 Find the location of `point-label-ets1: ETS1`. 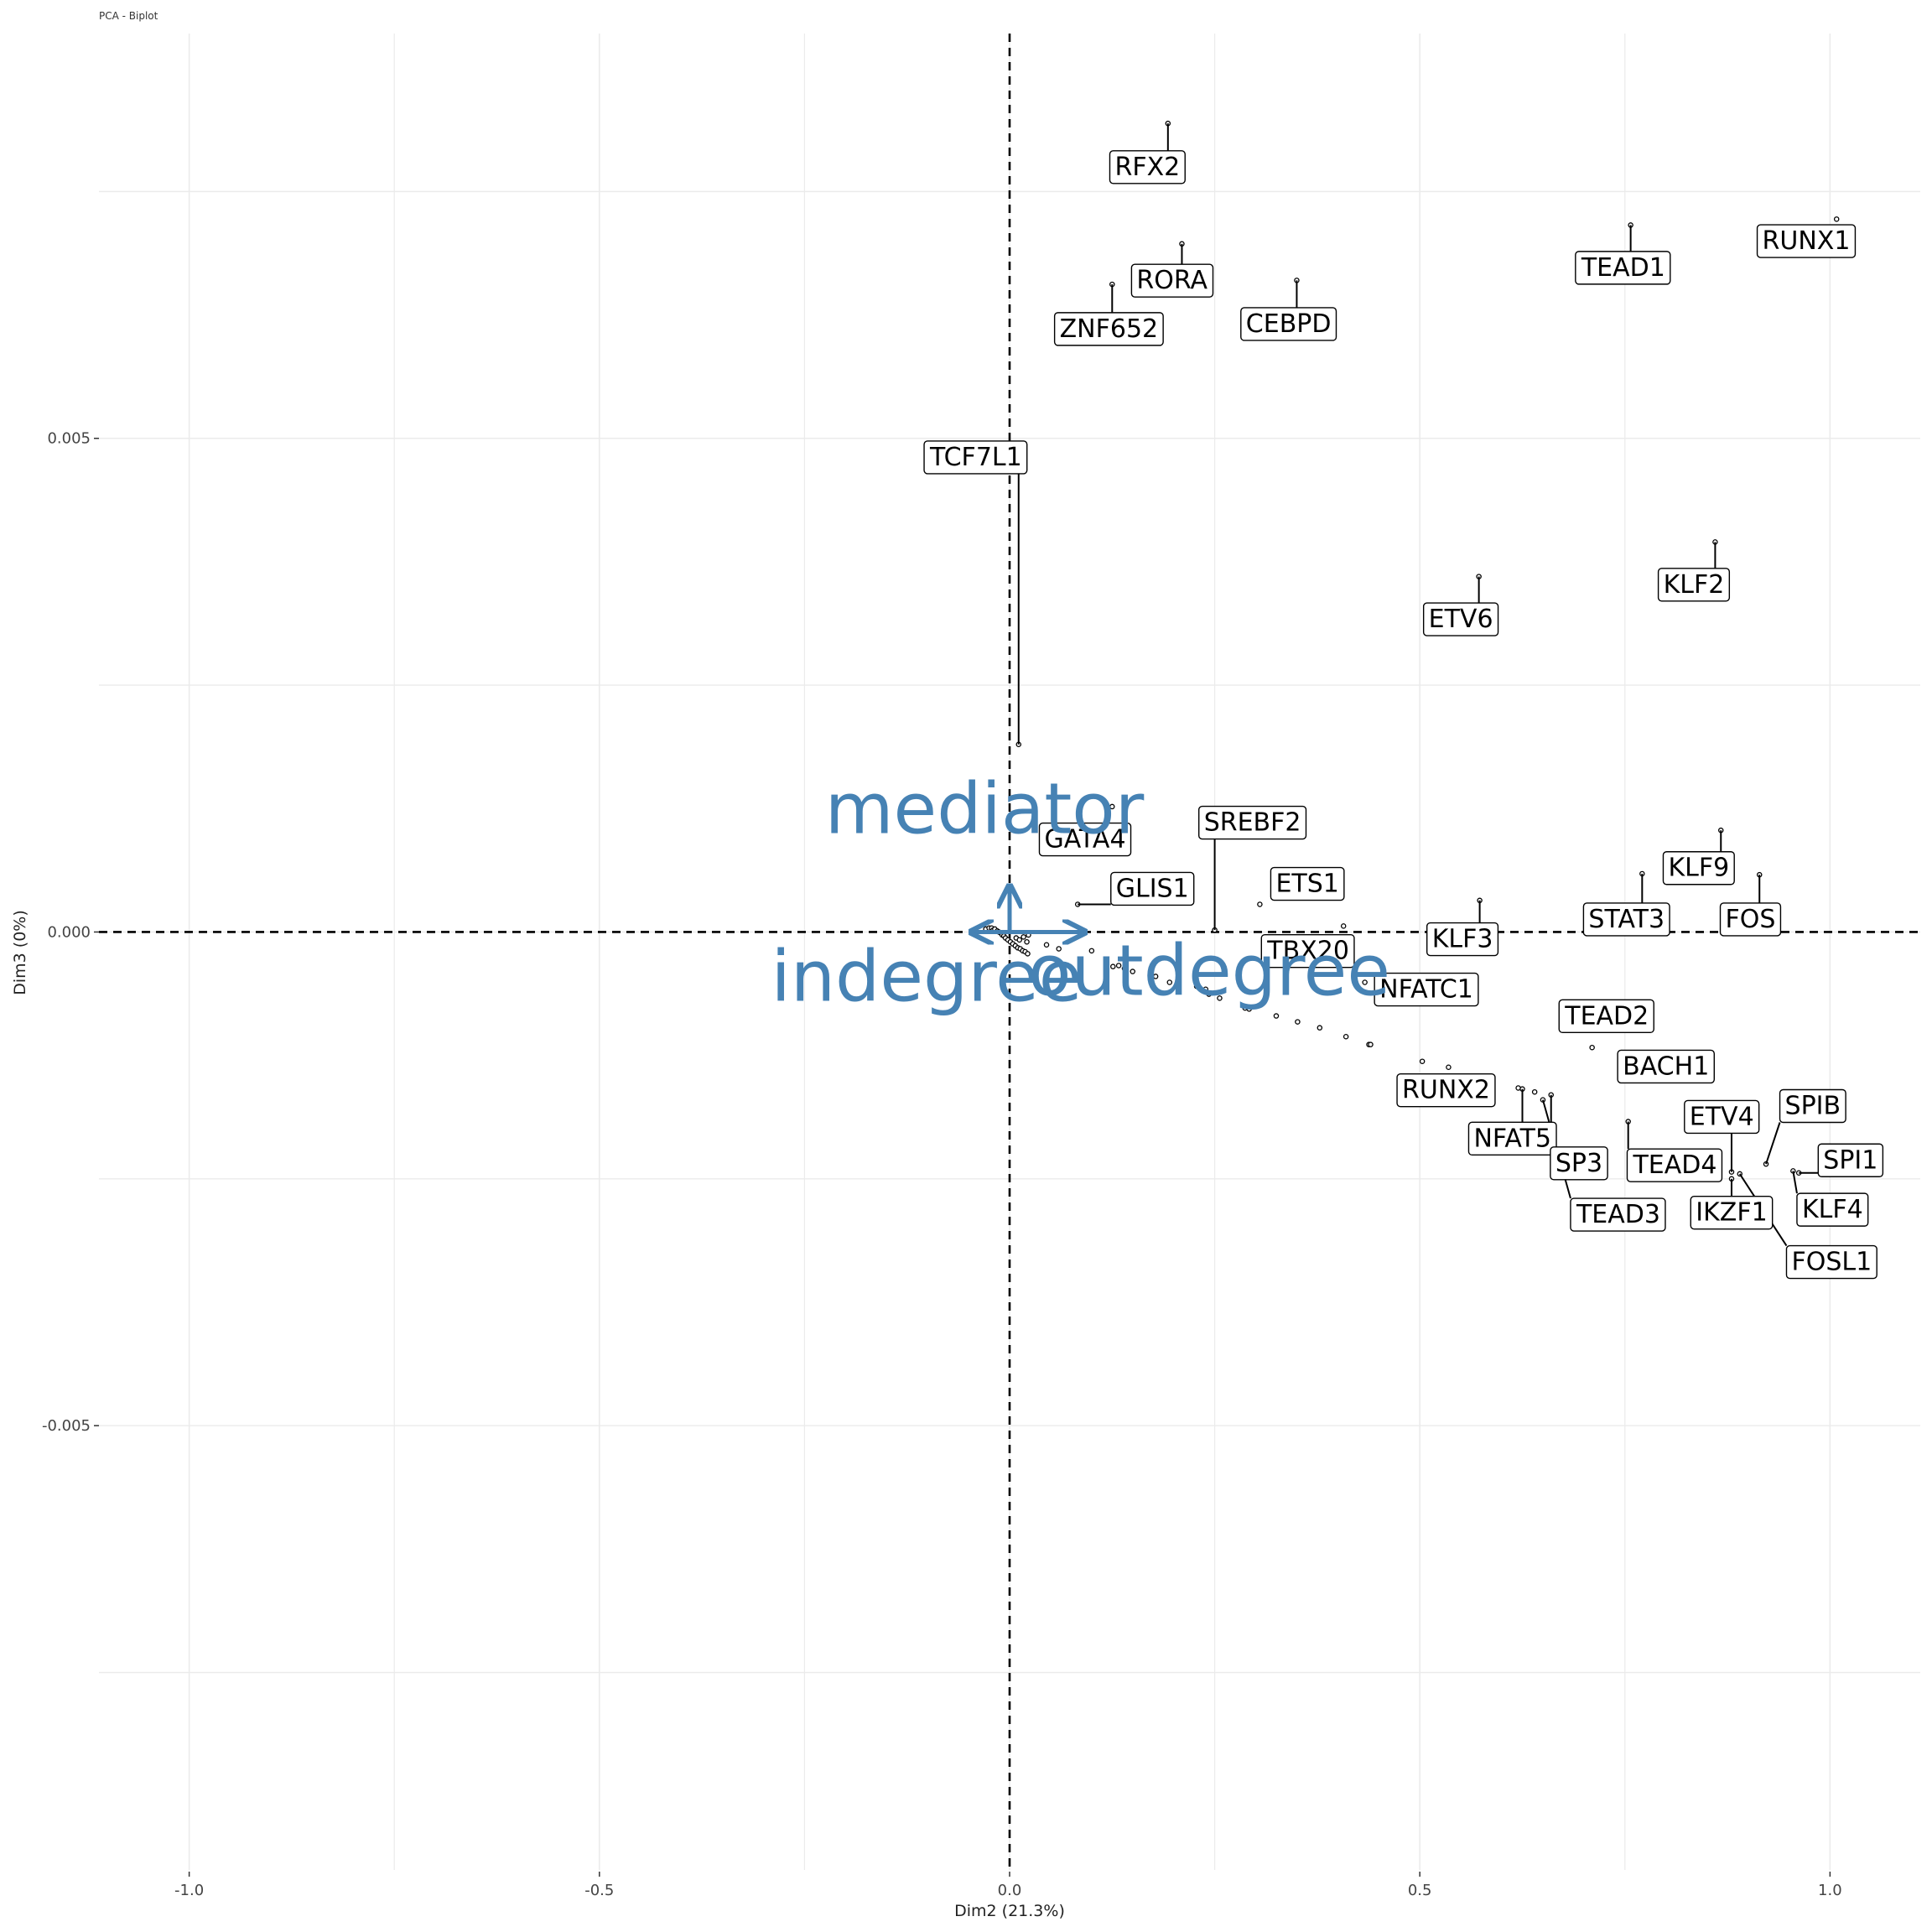

point-label-ets1: ETS1 is located at coordinates (1307, 883).